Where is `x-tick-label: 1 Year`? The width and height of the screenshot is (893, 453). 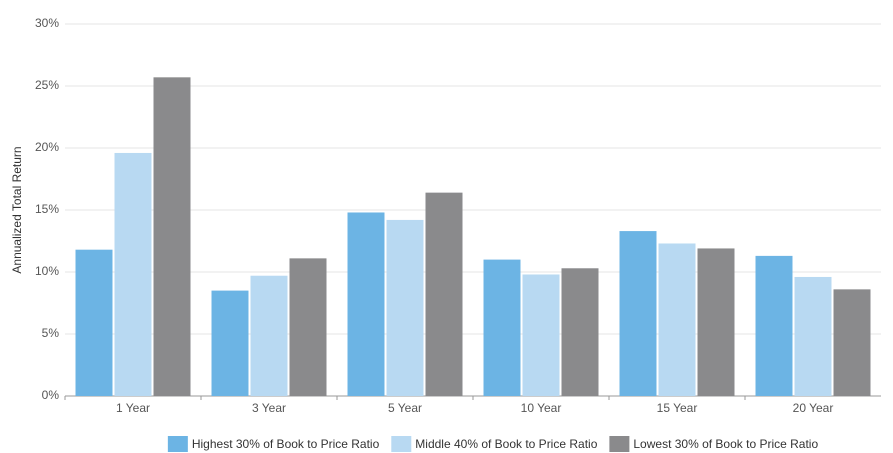
x-tick-label: 1 Year is located at coordinates (133, 408).